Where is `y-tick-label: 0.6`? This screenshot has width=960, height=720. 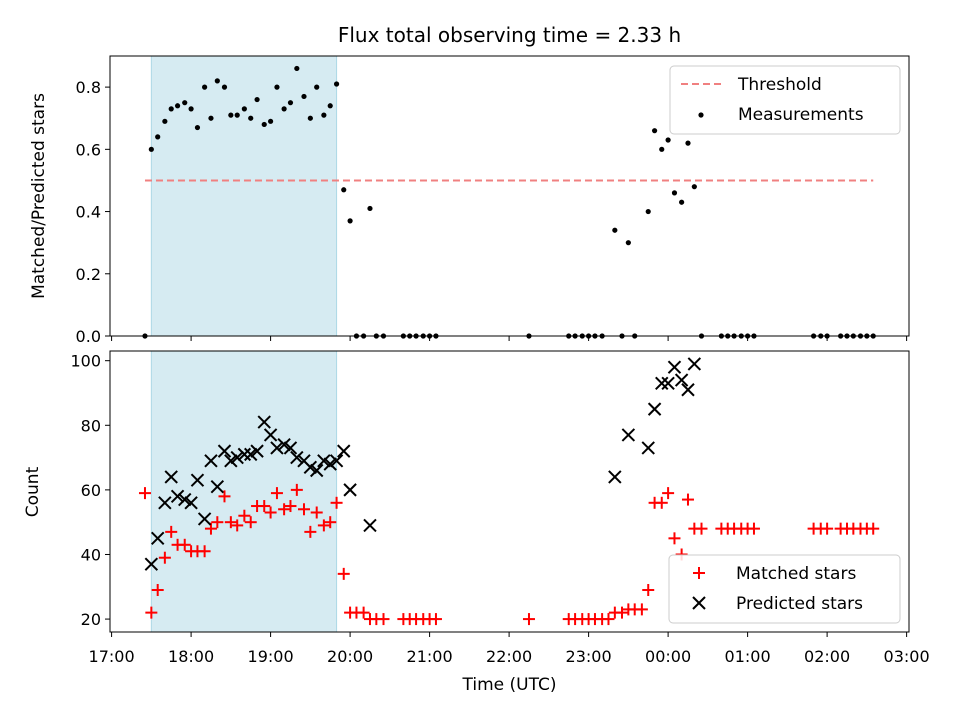
y-tick-label: 0.6 is located at coordinates (88, 149).